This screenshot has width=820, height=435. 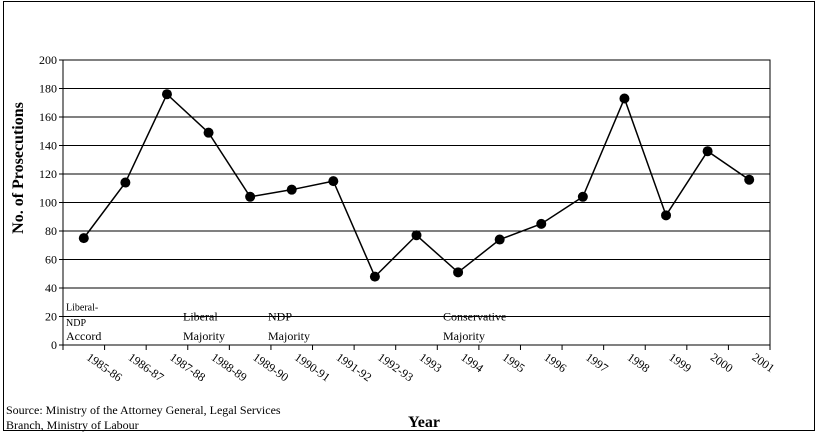 What do you see at coordinates (54, 345) in the screenshot?
I see `y-tick-label: 0` at bounding box center [54, 345].